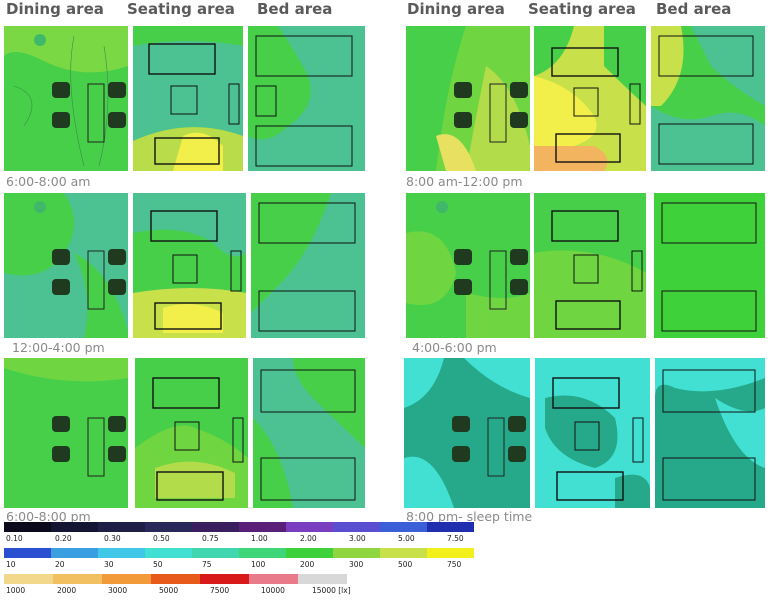 The image size is (770, 600). I want to click on legend-label: 10, so click(11, 564).